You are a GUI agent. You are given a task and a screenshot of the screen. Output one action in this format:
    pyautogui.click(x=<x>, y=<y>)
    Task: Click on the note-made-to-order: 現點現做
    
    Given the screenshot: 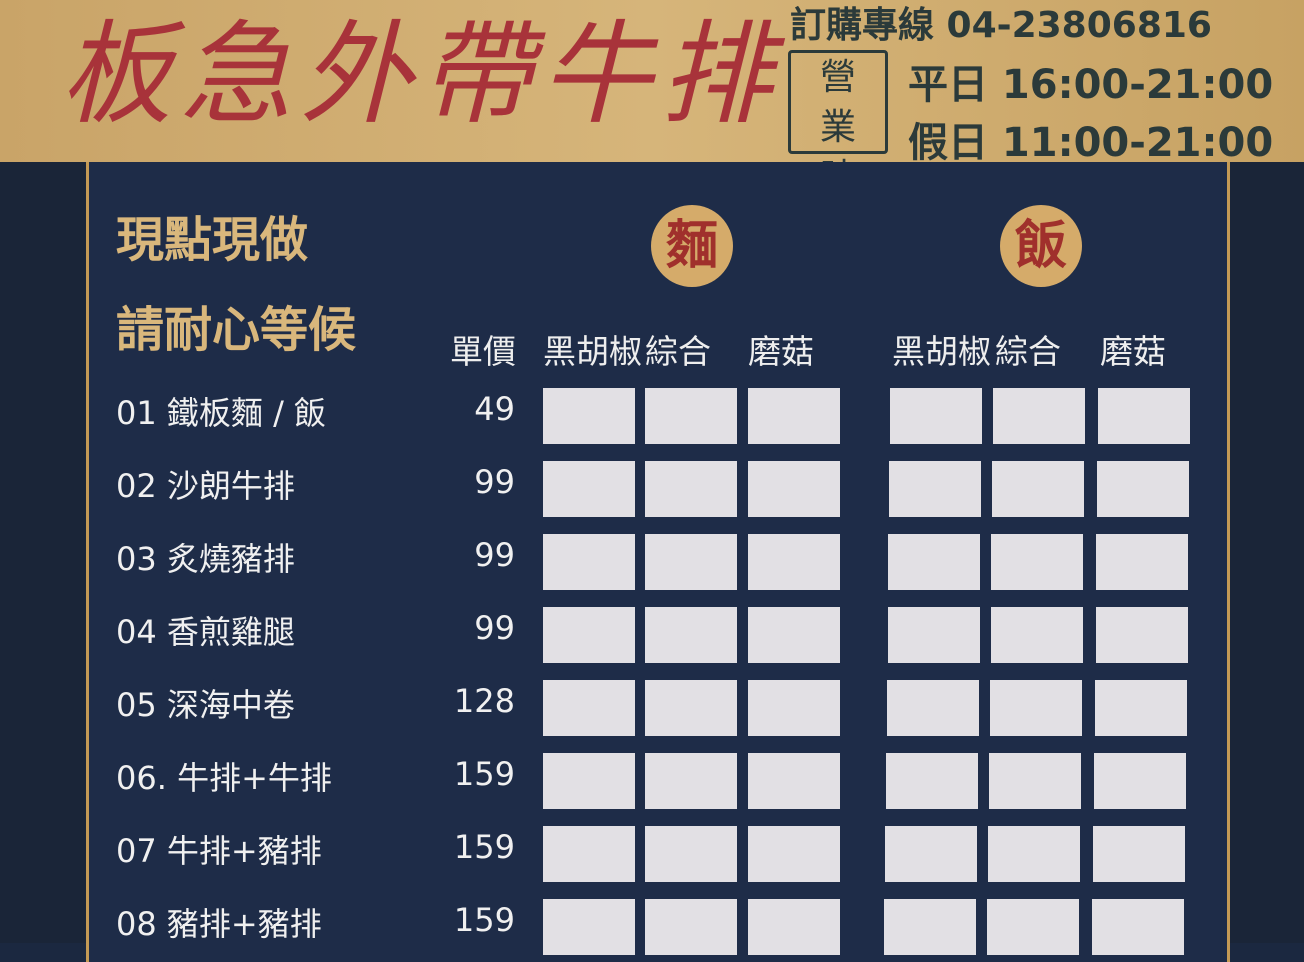 What is the action you would take?
    pyautogui.click(x=212, y=240)
    